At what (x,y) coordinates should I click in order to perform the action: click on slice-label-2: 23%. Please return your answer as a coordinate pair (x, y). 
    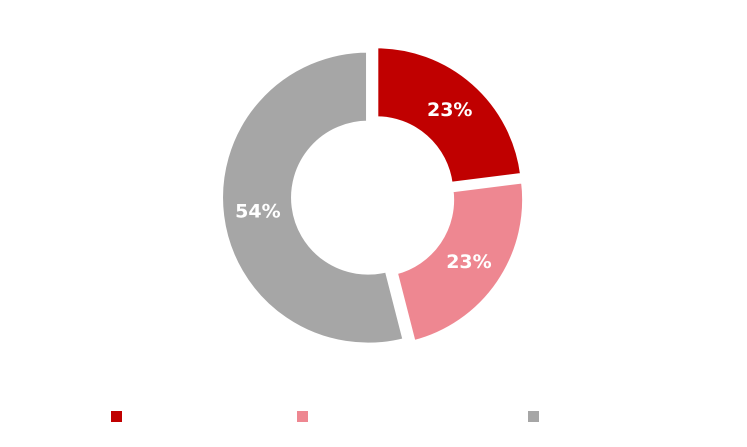
    Looking at the image, I should click on (468, 262).